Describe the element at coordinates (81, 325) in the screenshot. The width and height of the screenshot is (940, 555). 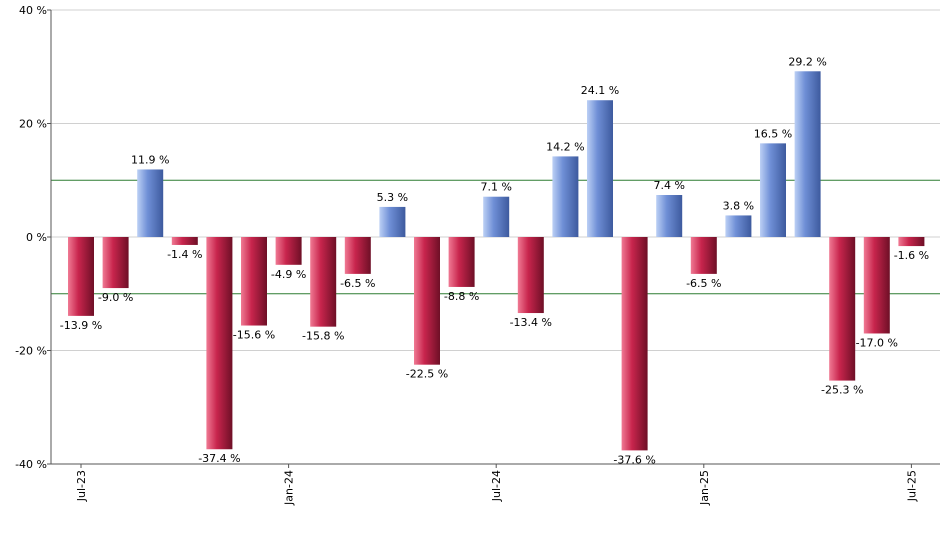
I see `data-label: -13.9 %` at that location.